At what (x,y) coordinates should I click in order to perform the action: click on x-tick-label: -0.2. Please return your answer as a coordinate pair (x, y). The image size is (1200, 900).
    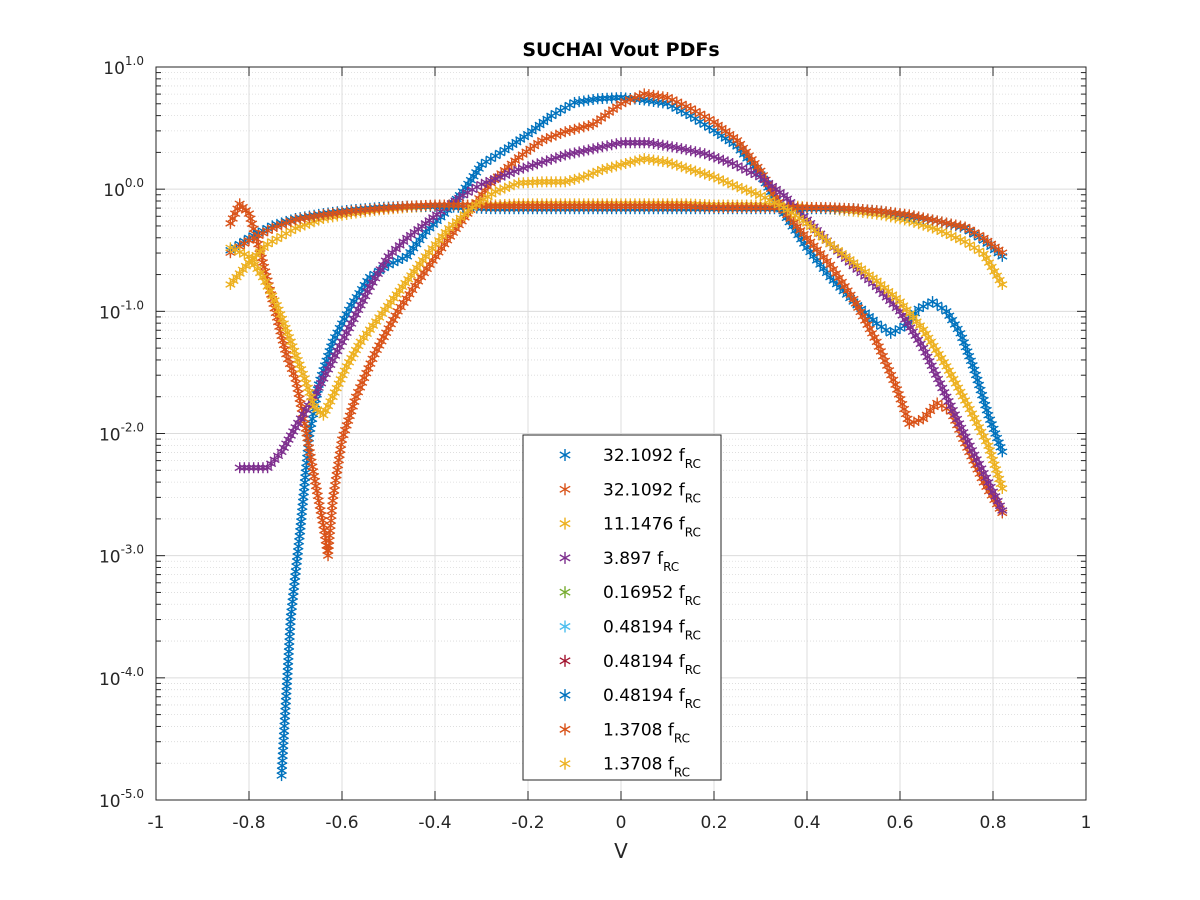
    Looking at the image, I should click on (527, 823).